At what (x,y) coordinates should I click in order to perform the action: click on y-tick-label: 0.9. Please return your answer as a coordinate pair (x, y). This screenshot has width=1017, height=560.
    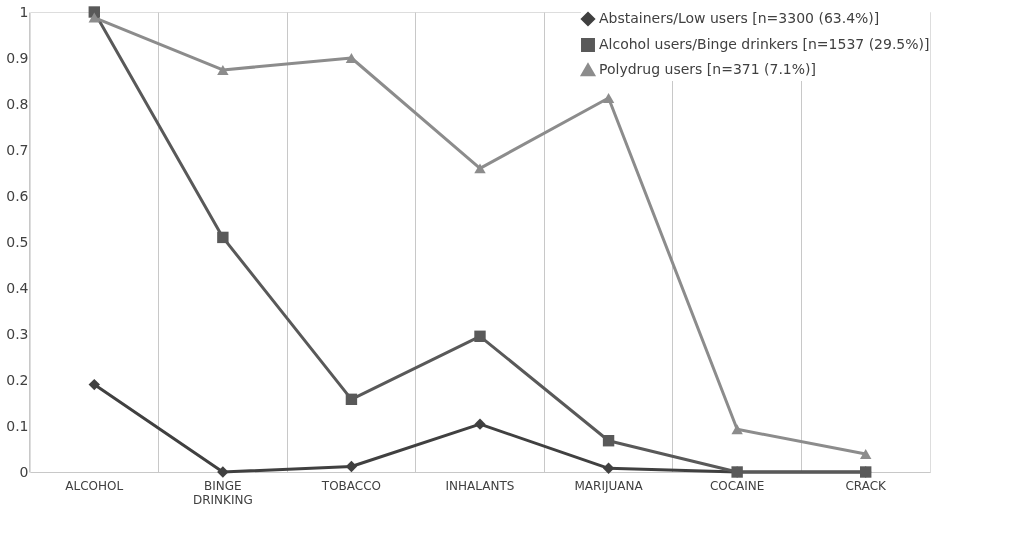
    Looking at the image, I should click on (17, 57).